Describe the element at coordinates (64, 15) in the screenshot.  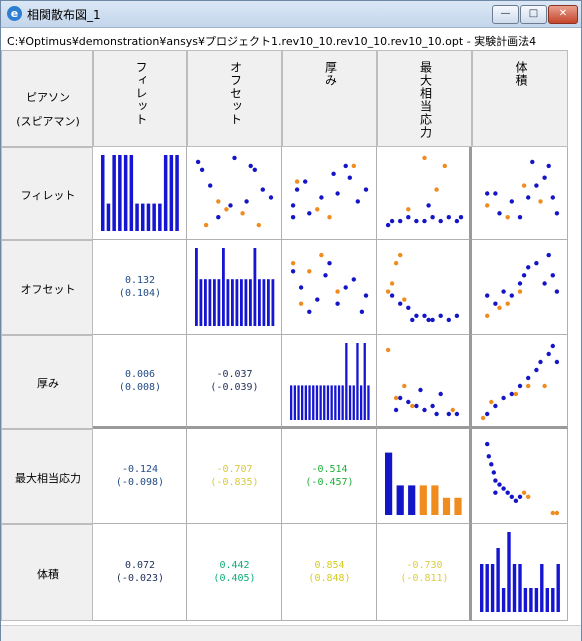
I see `window-title: 相関散布図_1` at that location.